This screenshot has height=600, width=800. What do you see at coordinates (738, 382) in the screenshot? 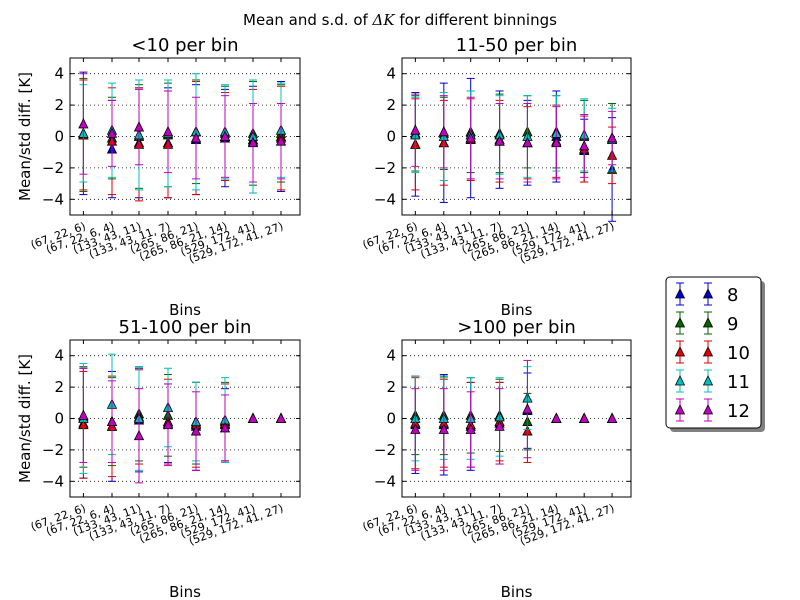
I see `legend-label: 11` at bounding box center [738, 382].